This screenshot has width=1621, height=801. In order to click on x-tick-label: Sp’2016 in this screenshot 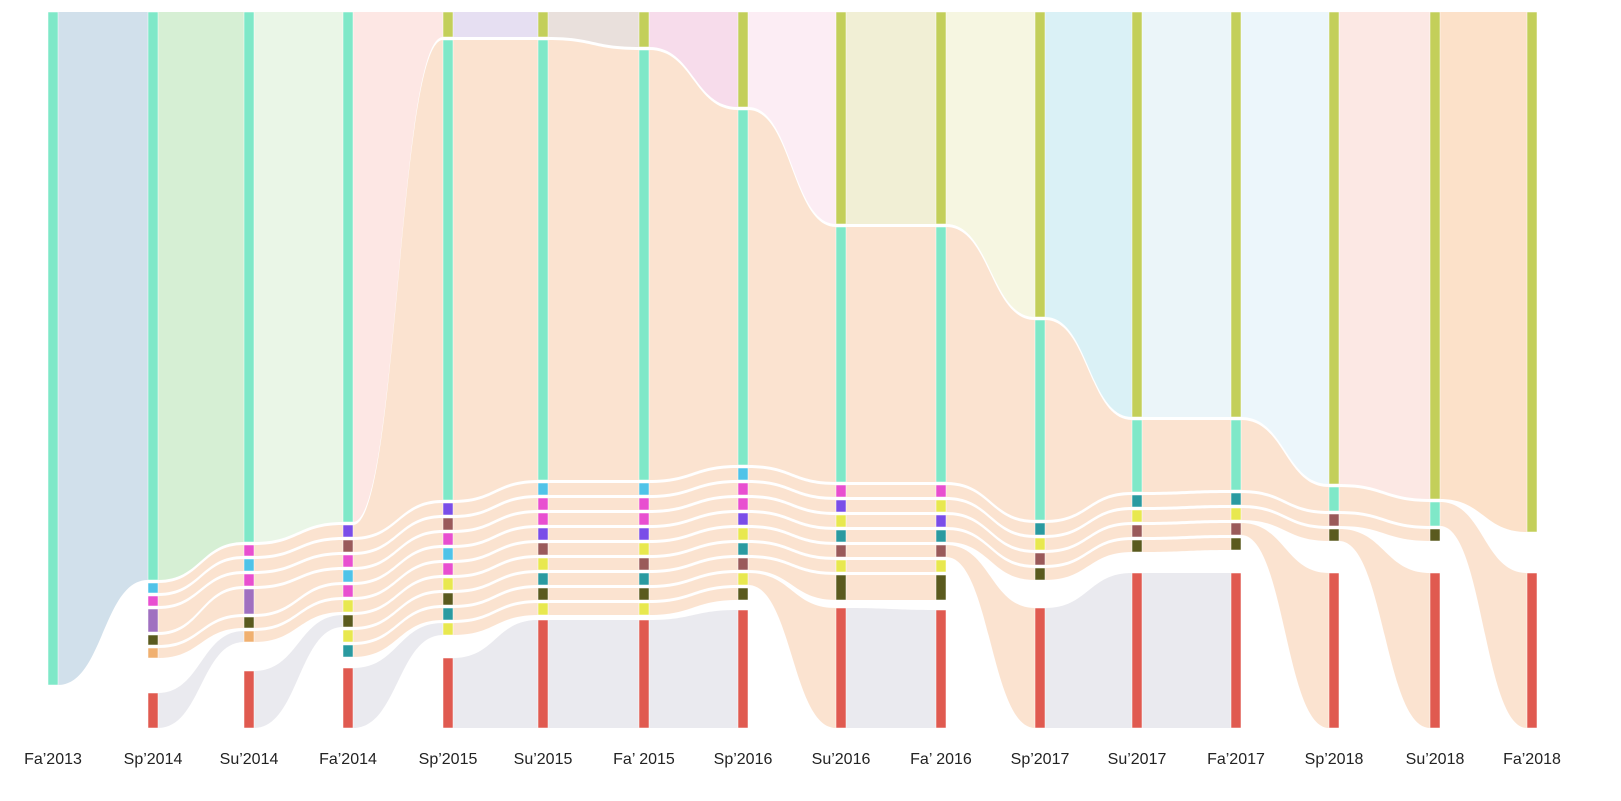, I will do `click(743, 759)`.